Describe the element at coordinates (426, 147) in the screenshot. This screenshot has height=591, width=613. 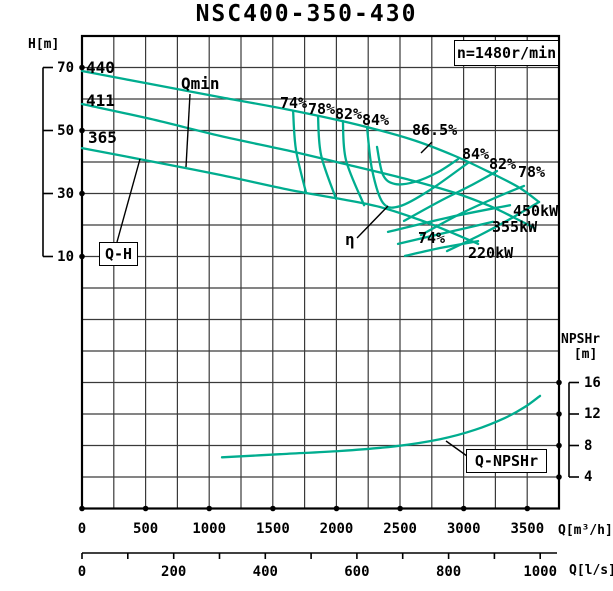
I see `bep-tick` at that location.